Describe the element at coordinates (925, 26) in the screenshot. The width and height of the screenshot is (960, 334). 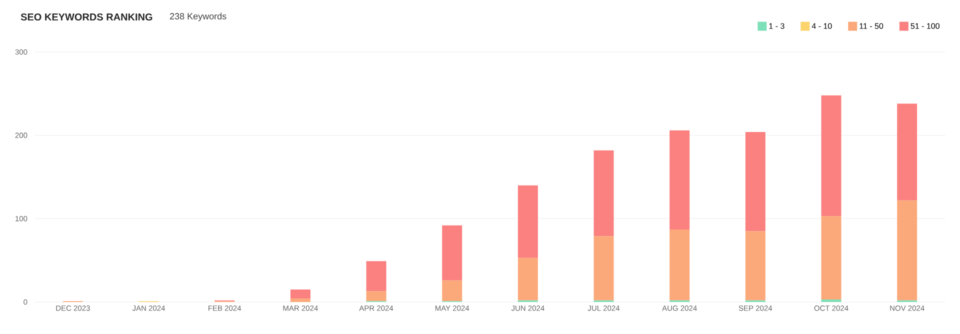
I see `legend-label: 51 - 100` at that location.